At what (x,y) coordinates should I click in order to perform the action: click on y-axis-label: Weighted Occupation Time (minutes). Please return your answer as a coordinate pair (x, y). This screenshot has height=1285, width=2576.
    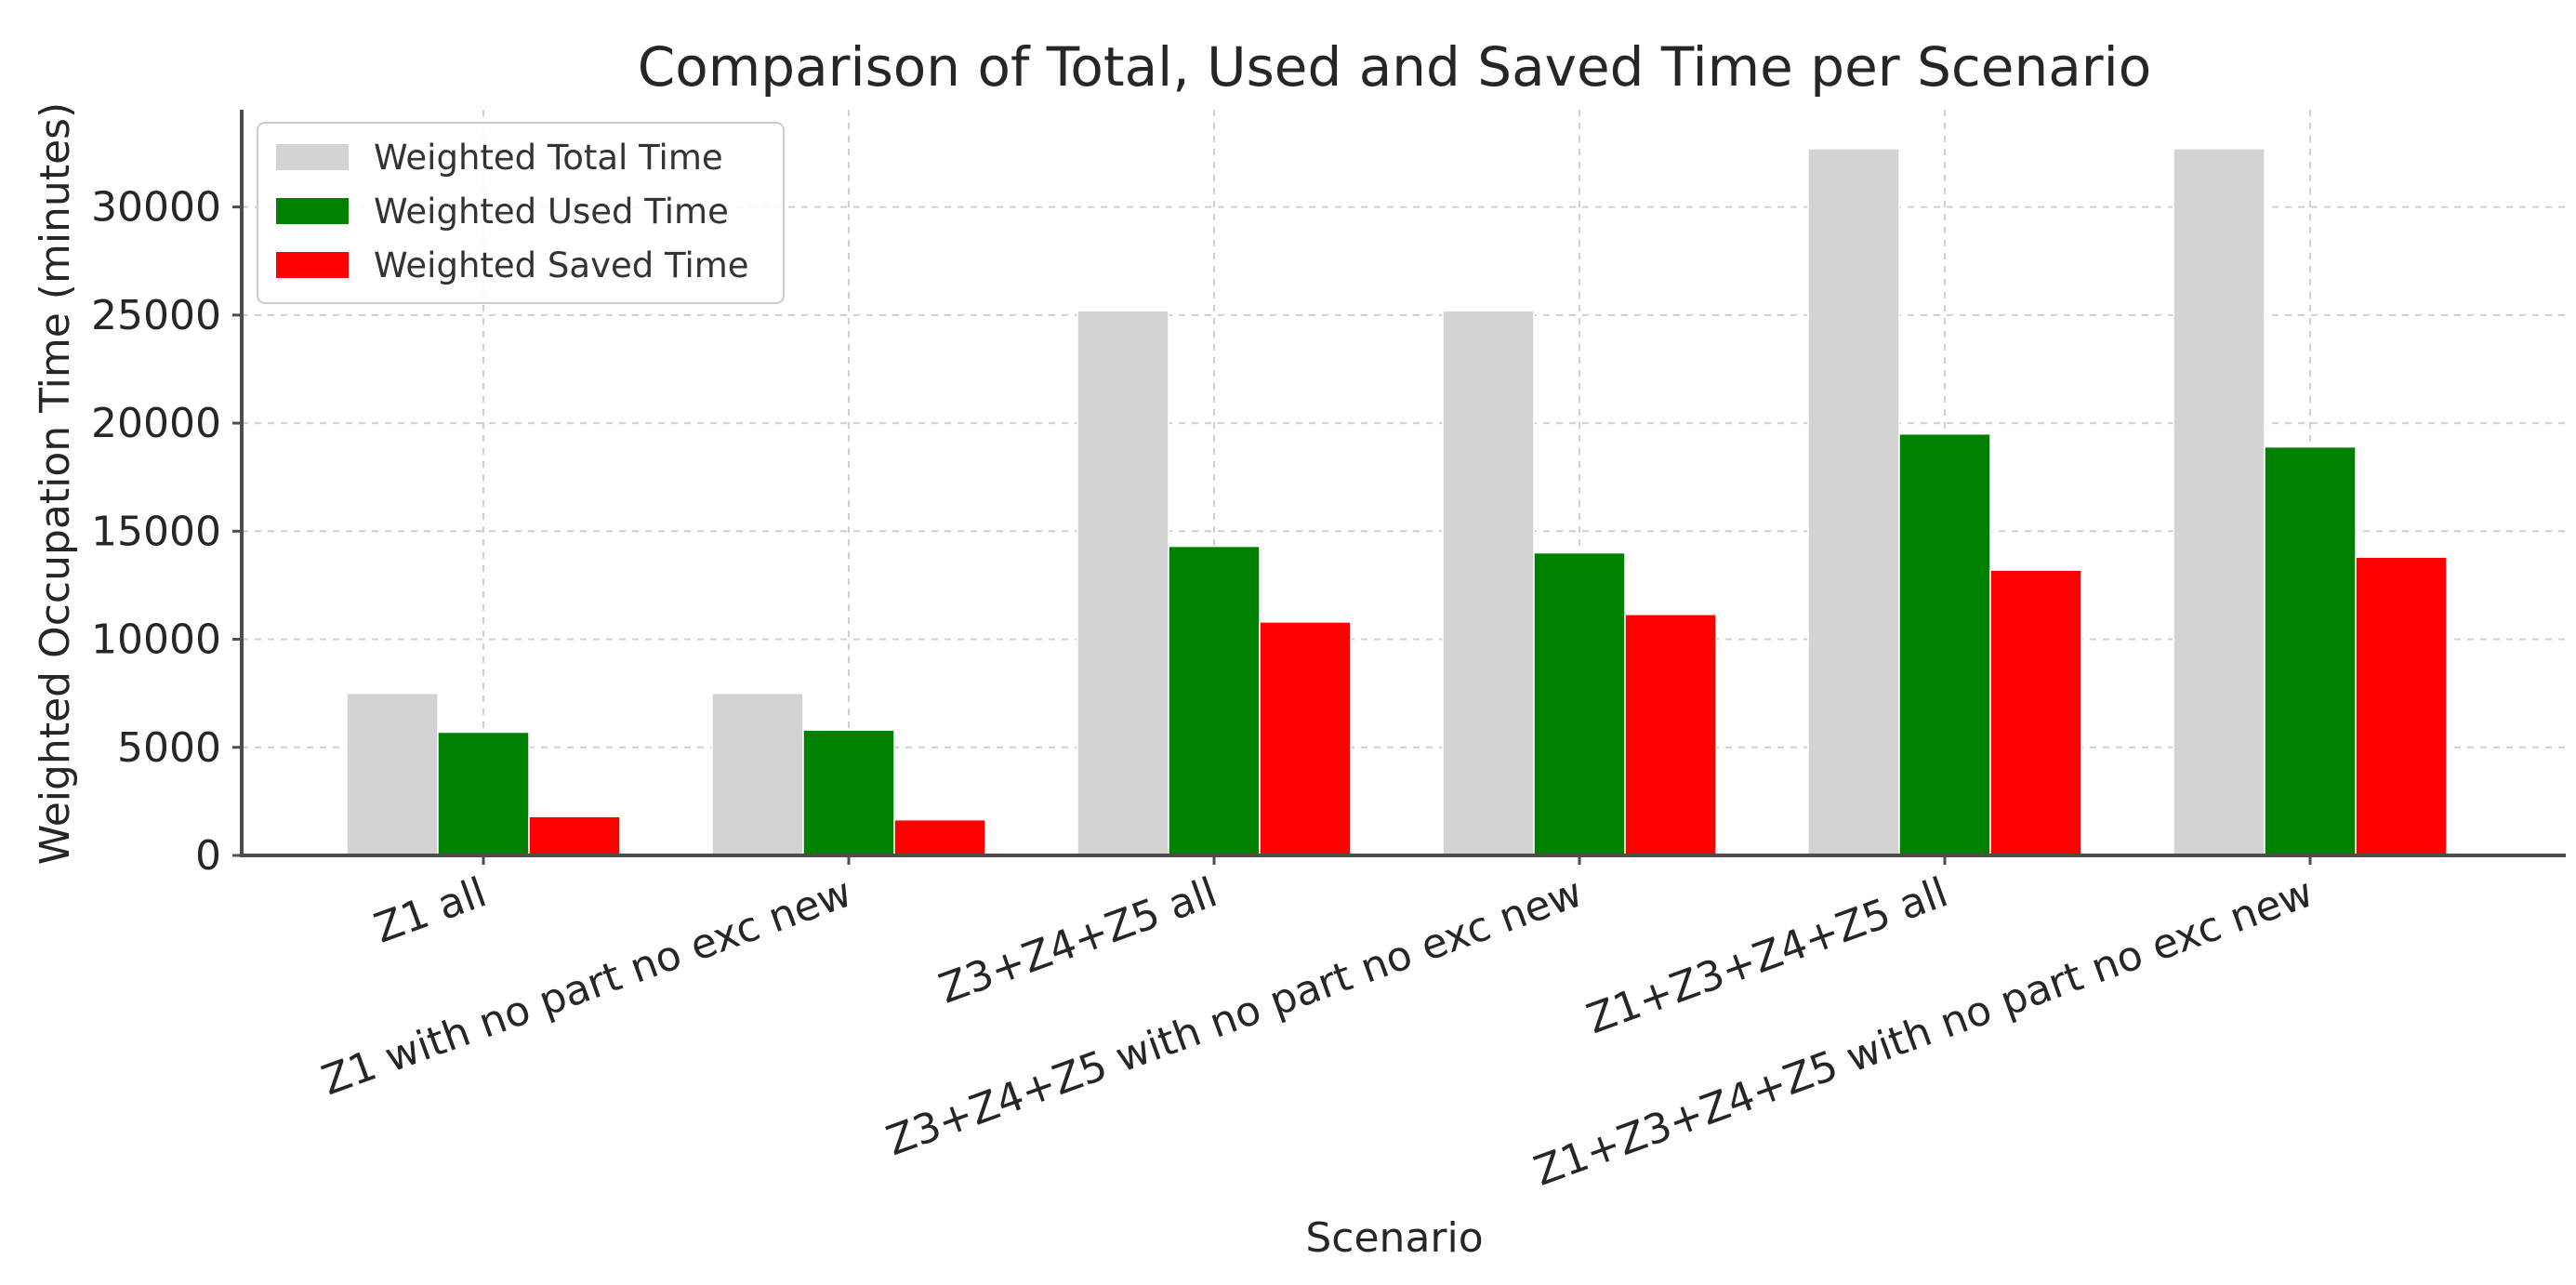
    Looking at the image, I should click on (55, 483).